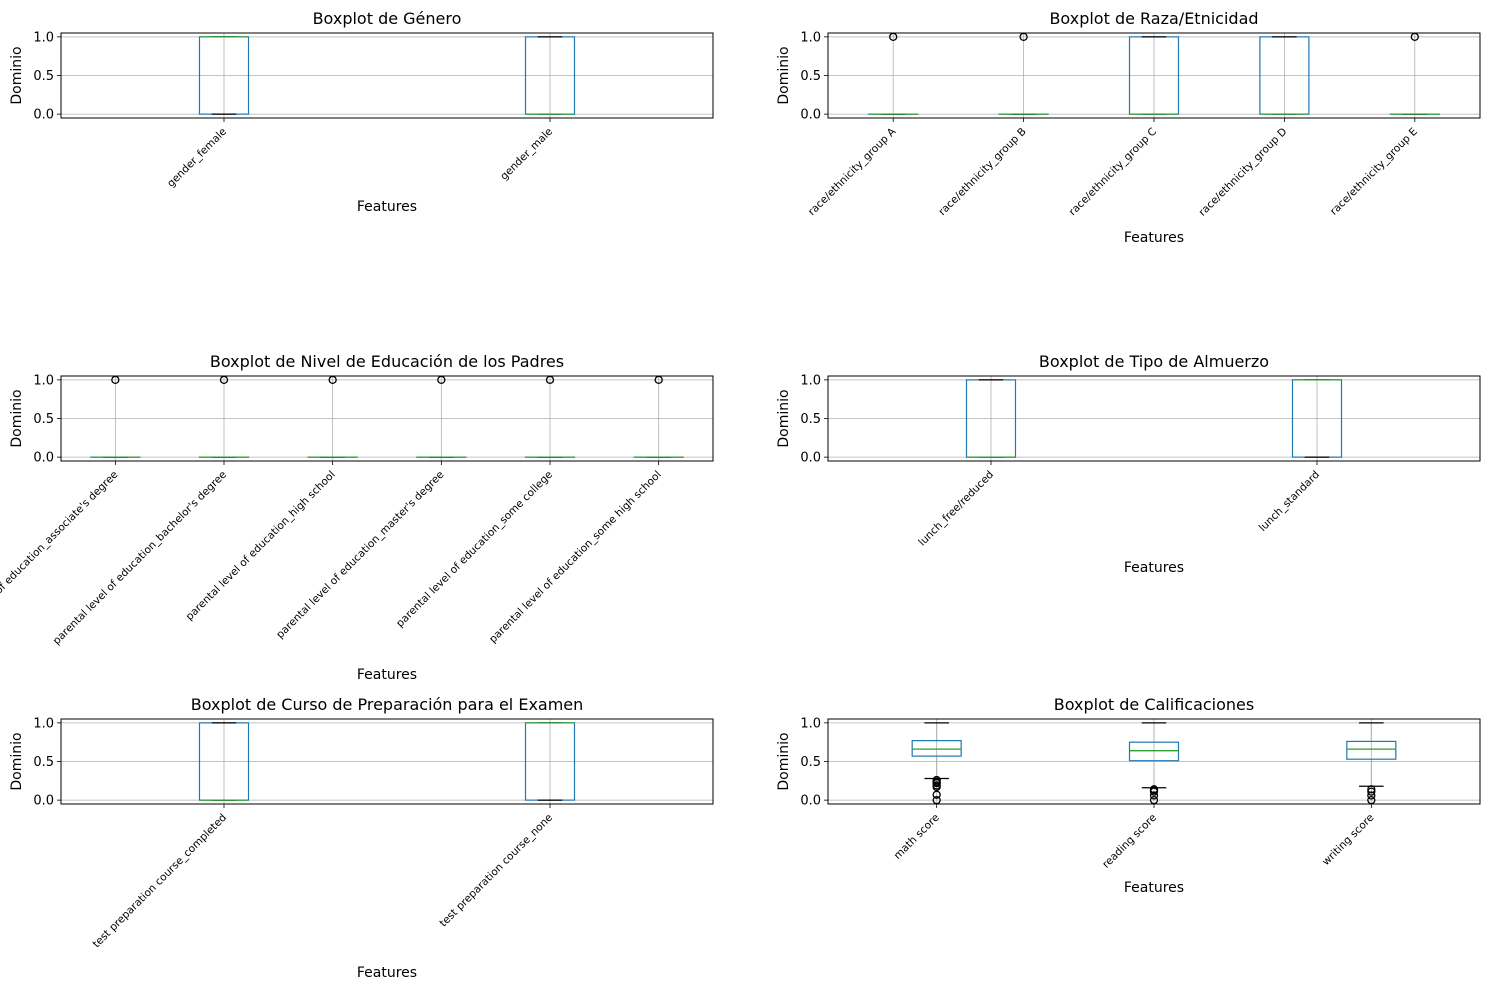  Describe the element at coordinates (956, 509) in the screenshot. I see `x-tick-label: lunch_free/reduced` at that location.